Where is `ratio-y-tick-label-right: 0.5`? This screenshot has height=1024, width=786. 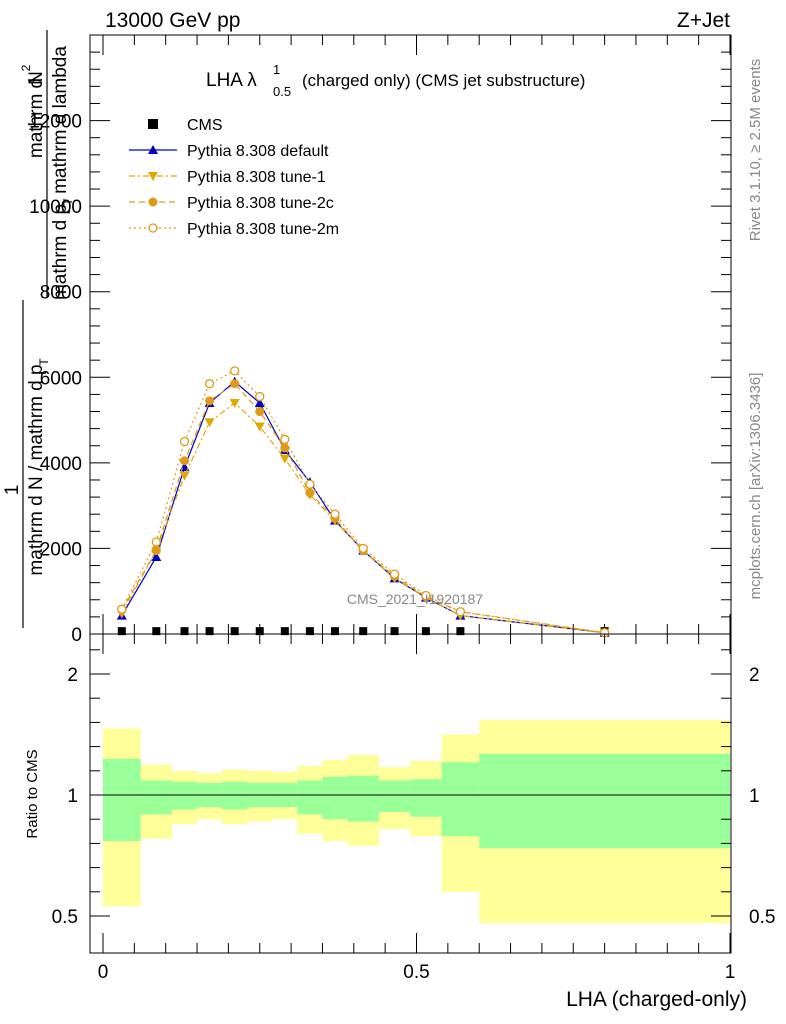
ratio-y-tick-label-right: 0.5 is located at coordinates (762, 917).